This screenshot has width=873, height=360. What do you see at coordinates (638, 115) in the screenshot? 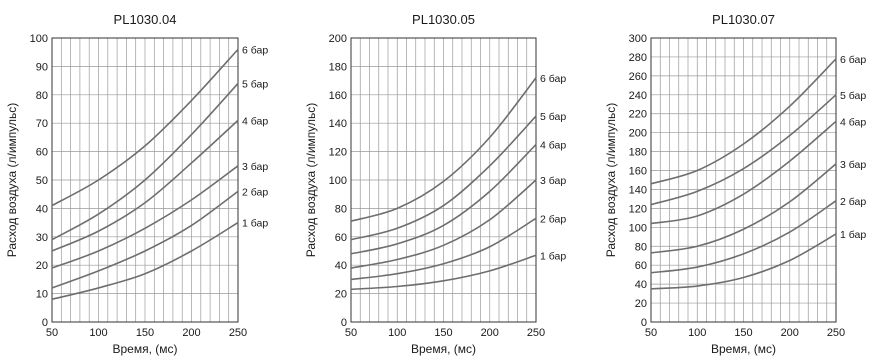
I see `y-tick-label: 220` at bounding box center [638, 115].